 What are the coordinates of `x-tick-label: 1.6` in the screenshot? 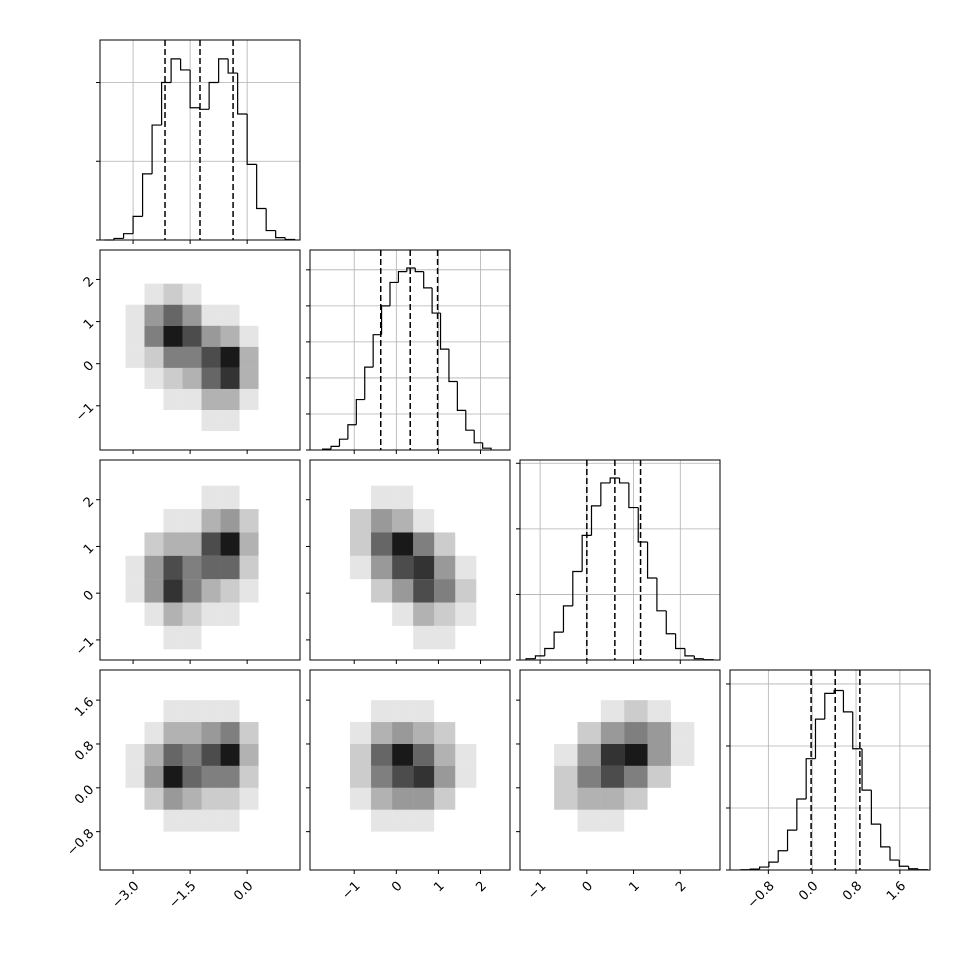 It's located at (896, 891).